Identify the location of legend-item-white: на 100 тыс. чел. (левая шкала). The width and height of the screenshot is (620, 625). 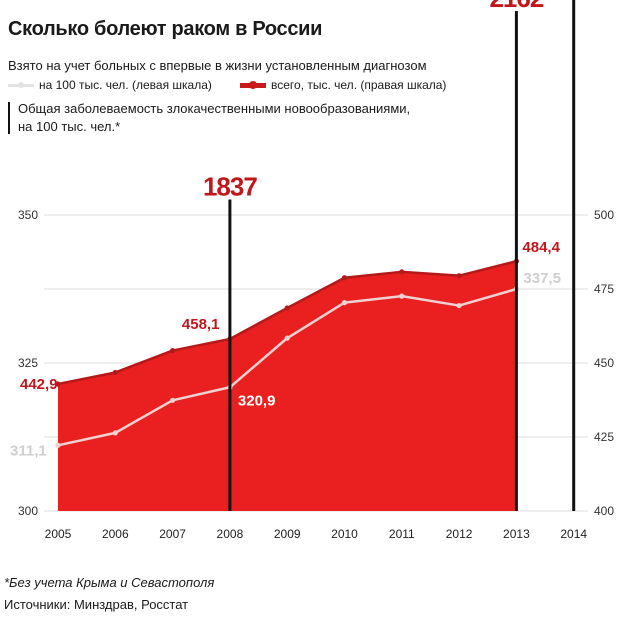
(110, 85).